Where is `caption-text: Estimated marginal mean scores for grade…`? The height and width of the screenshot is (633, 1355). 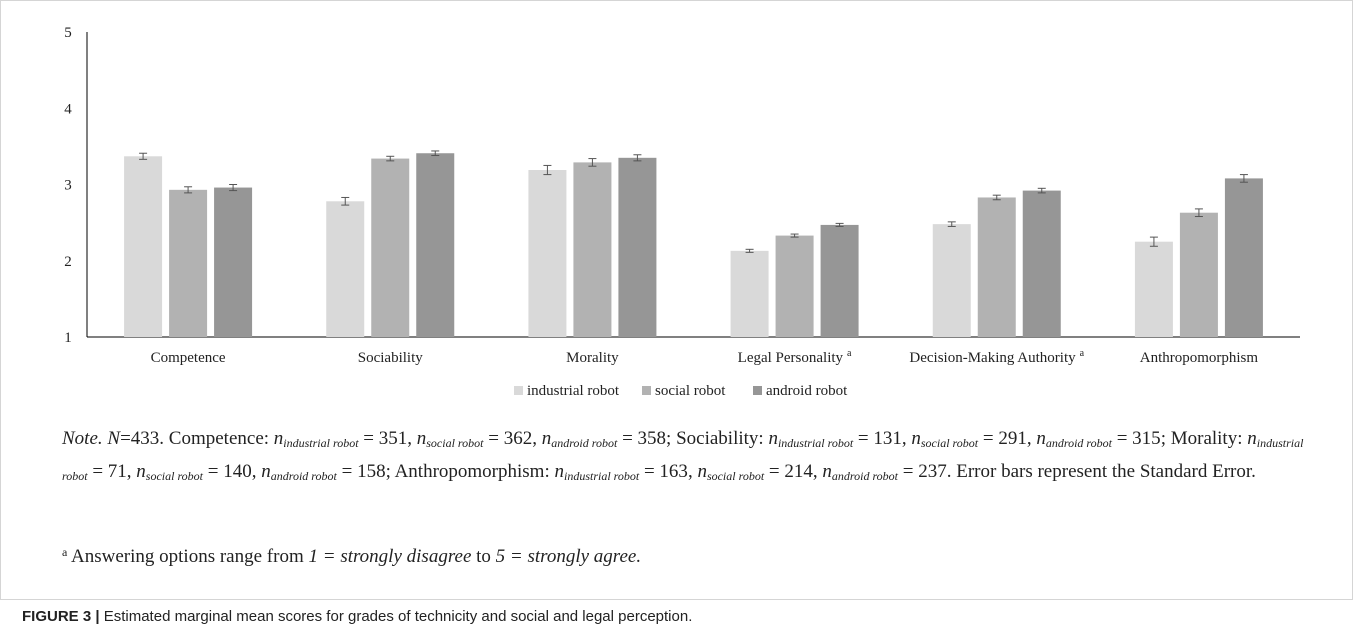
caption-text: Estimated marginal mean scores for grade… is located at coordinates (398, 616).